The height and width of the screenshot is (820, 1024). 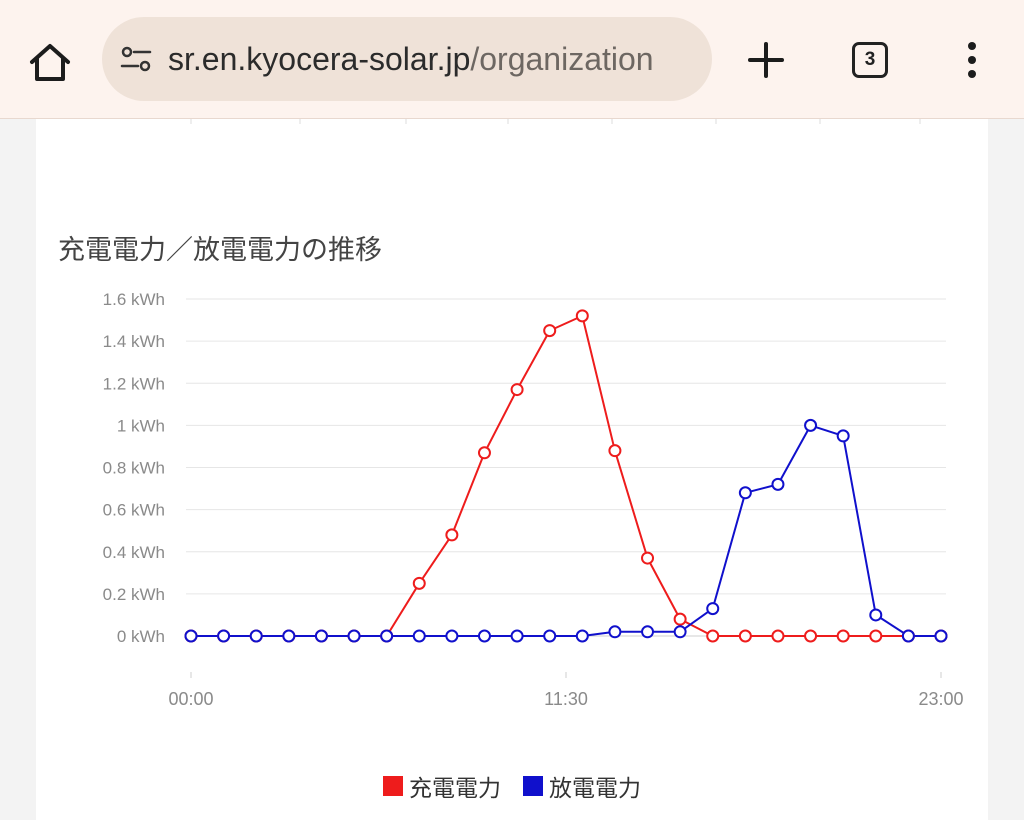 I want to click on home-button, so click(x=50, y=62).